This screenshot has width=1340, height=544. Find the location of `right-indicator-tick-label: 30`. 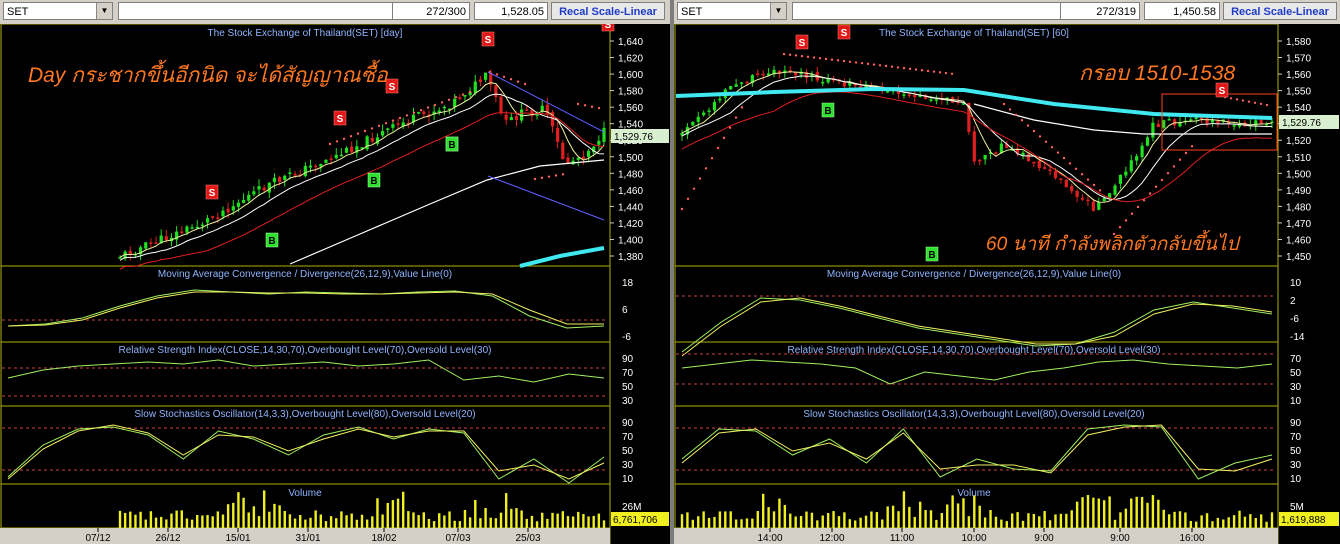

right-indicator-tick-label: 30 is located at coordinates (1296, 465).